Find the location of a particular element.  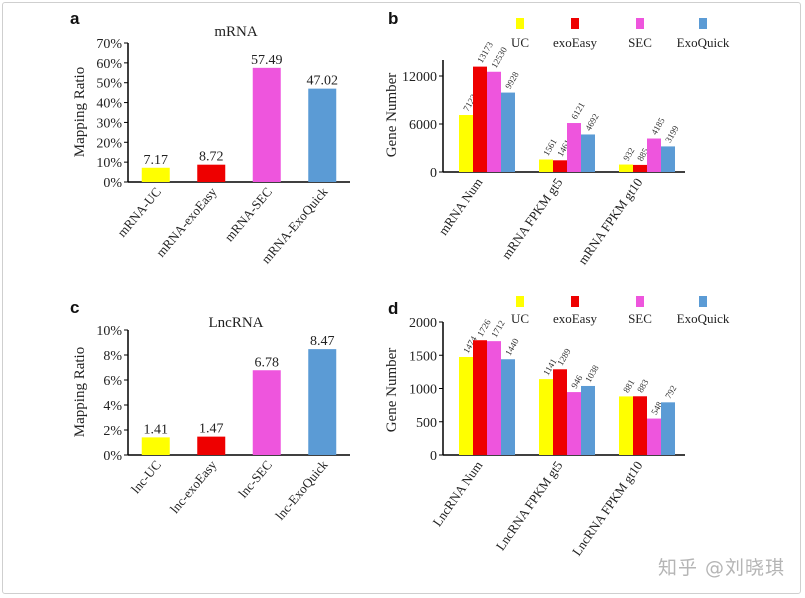

y-tick-label: 6% is located at coordinates (112, 381).